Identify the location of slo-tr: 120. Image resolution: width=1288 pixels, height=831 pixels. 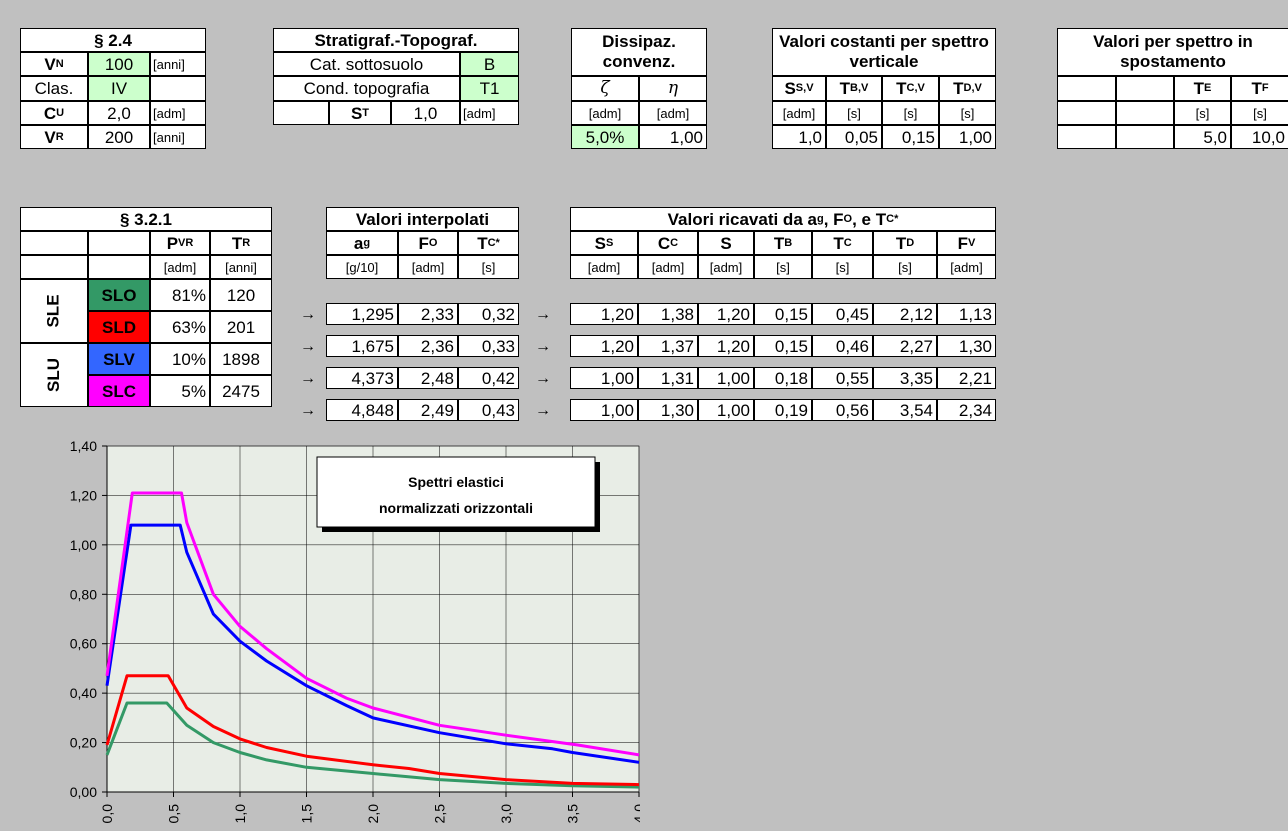
(241, 295).